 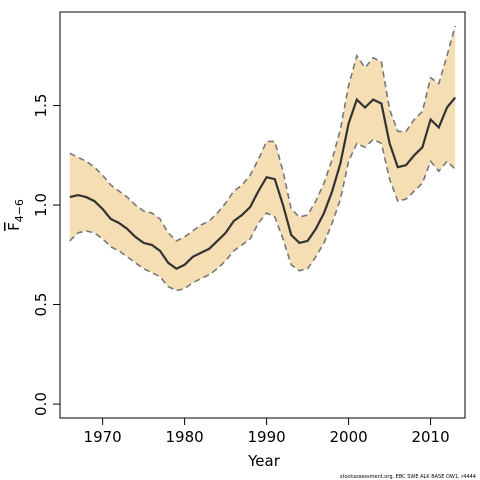 I want to click on y-tick-label-2: 1.0, so click(x=41, y=205).